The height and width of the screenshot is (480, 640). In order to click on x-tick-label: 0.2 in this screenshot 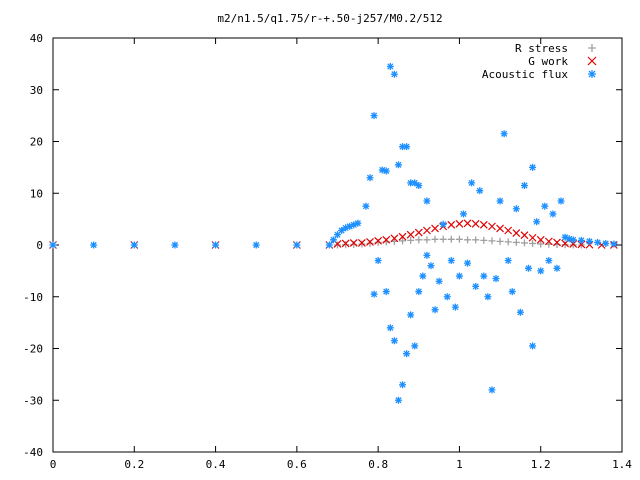, I will do `click(134, 464)`.